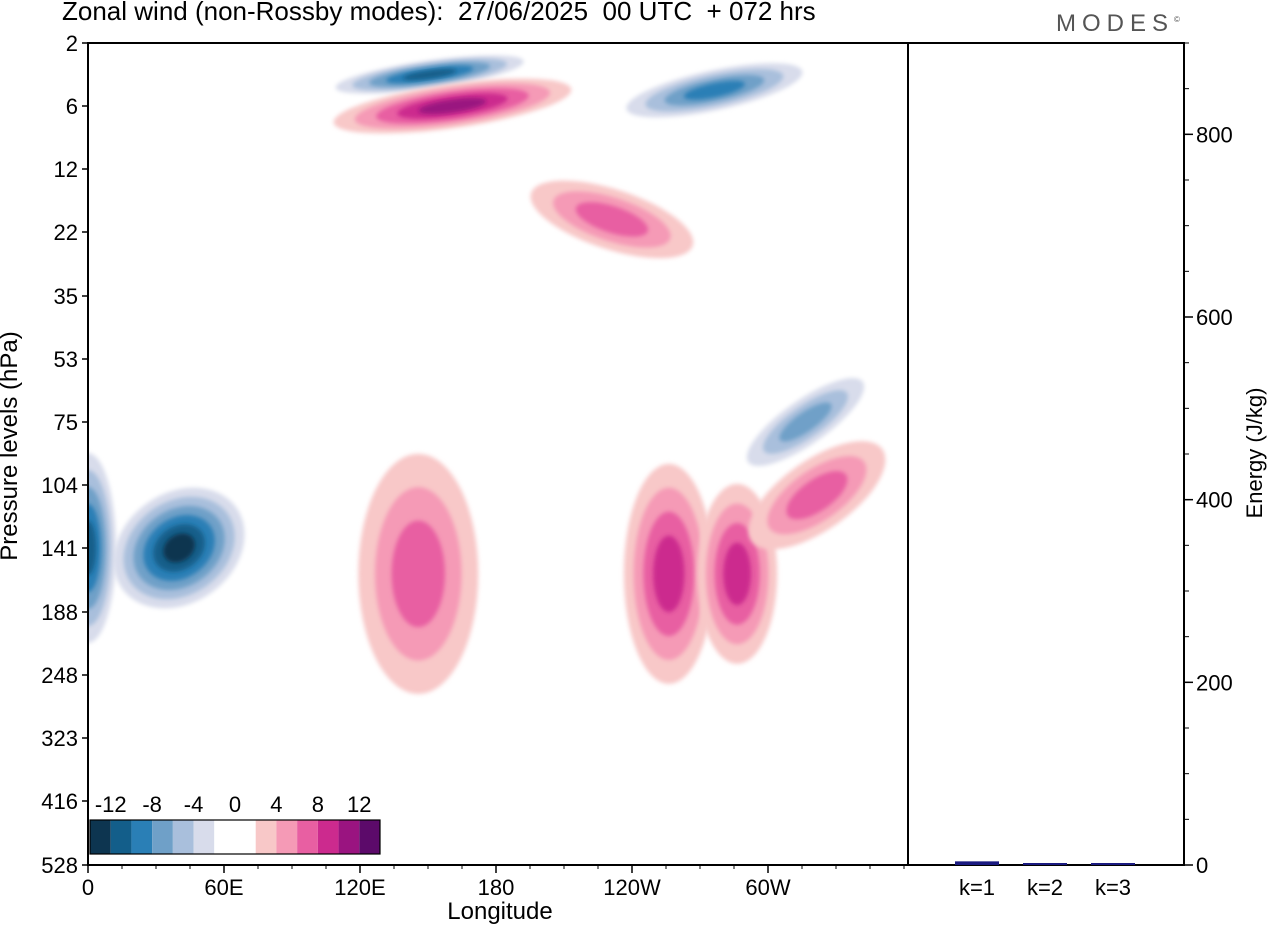  Describe the element at coordinates (1214, 682) in the screenshot. I see `energy-tick-label: 200` at that location.